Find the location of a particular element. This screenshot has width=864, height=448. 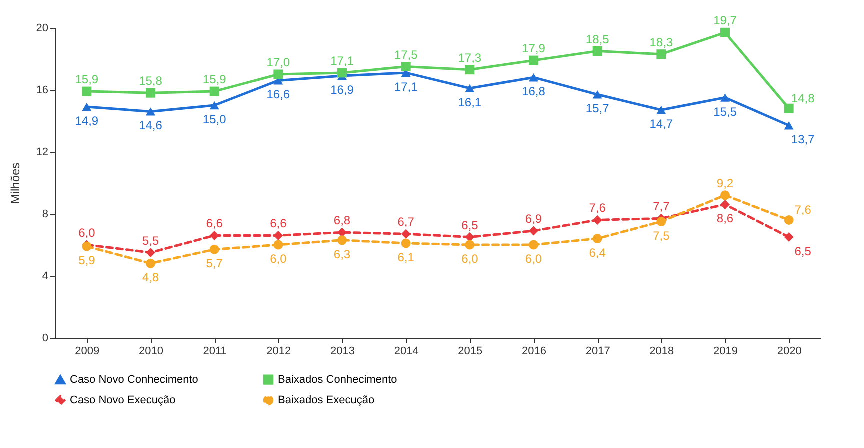

data-label: 17,9 is located at coordinates (534, 49).